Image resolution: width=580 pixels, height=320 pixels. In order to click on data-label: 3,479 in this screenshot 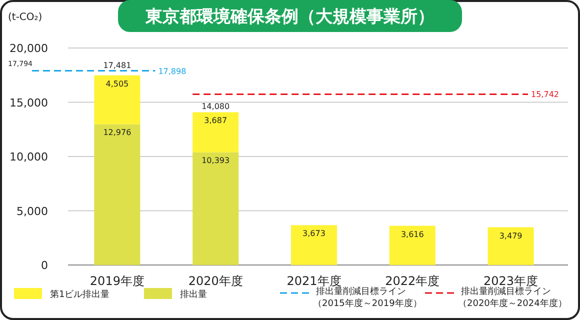, I will do `click(510, 235)`.